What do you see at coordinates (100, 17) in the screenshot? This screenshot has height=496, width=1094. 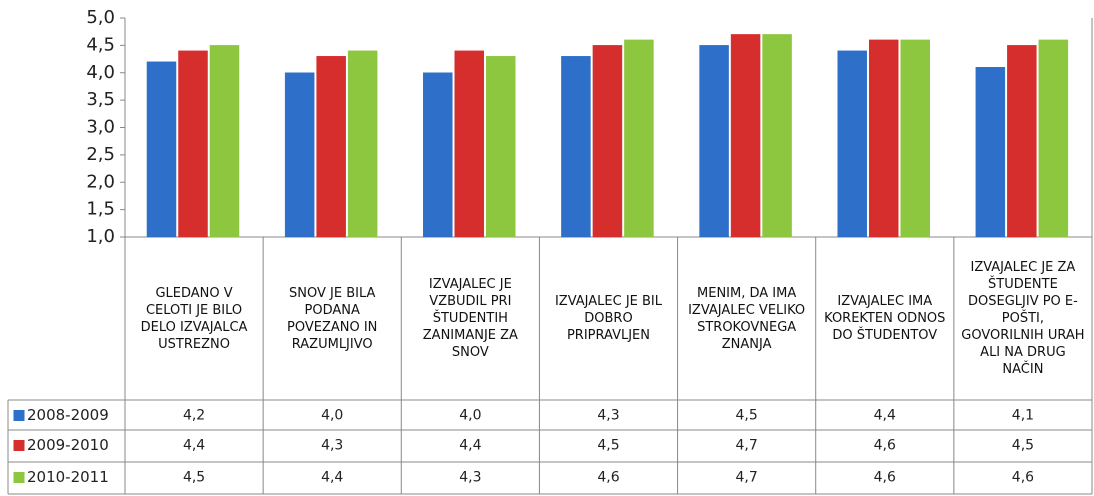 I see `y-tick-label: 5,0` at bounding box center [100, 17].